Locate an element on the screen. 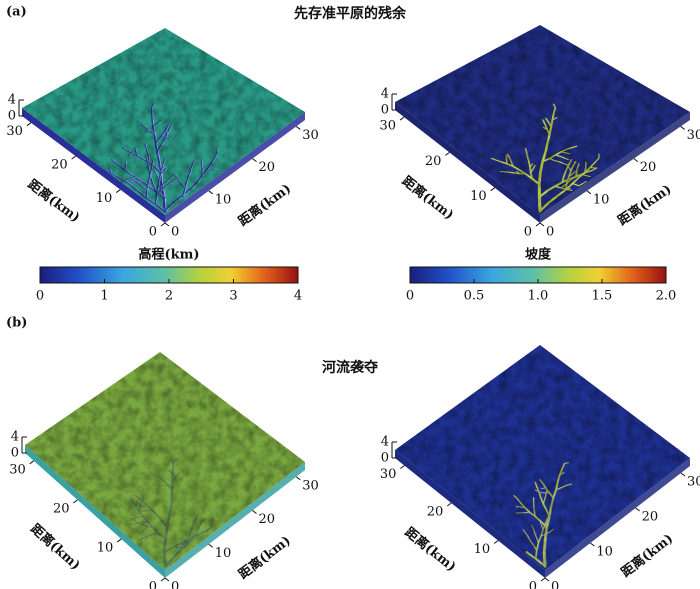 The height and width of the screenshot is (589, 700). colorbar-title: 高程(km) is located at coordinates (168, 255).